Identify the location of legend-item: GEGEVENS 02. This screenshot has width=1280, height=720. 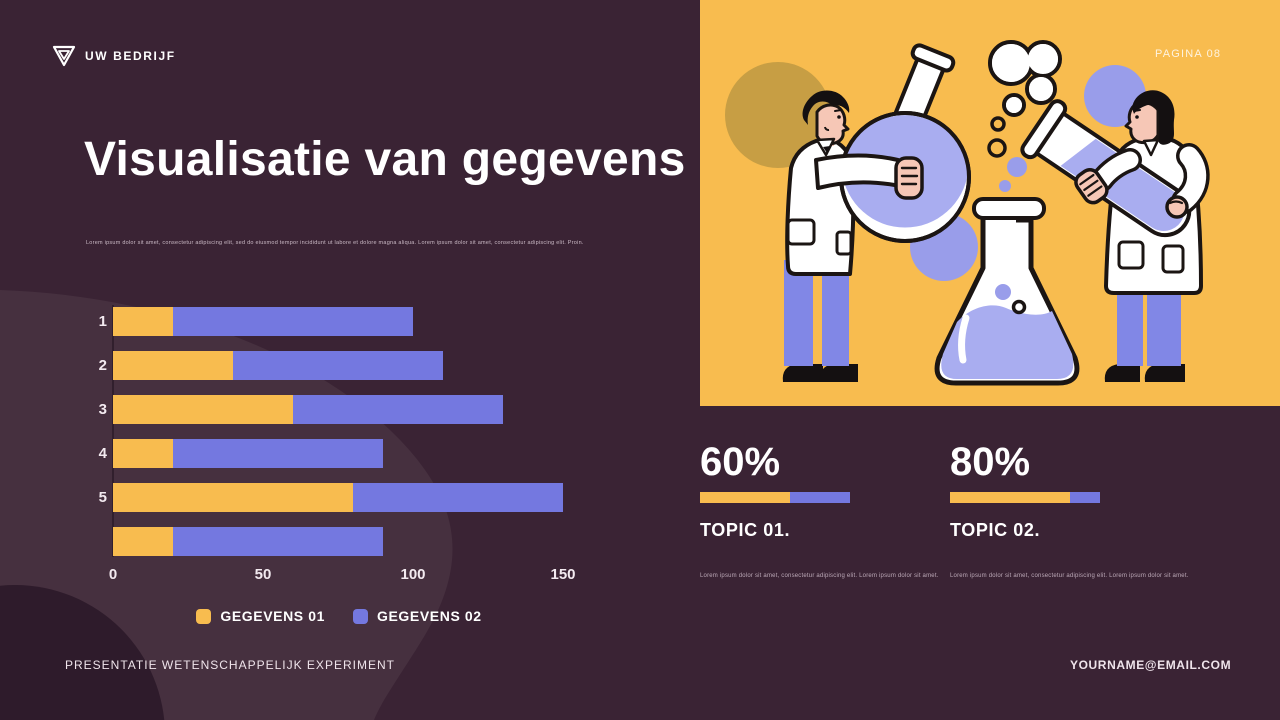
(417, 616).